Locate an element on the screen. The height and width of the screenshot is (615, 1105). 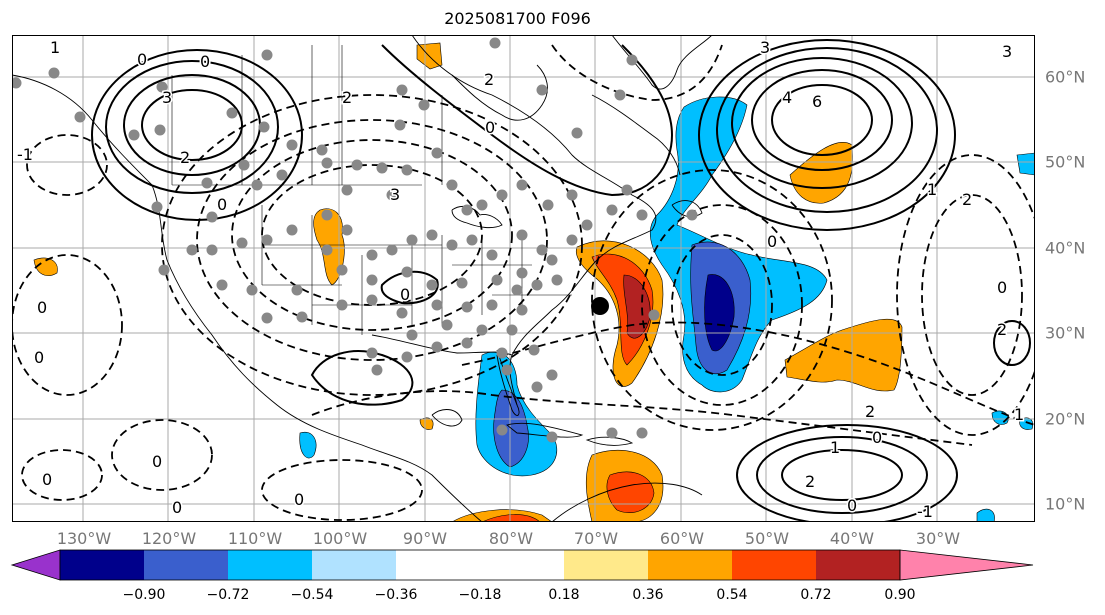
lon-label: 70°W is located at coordinates (596, 538).